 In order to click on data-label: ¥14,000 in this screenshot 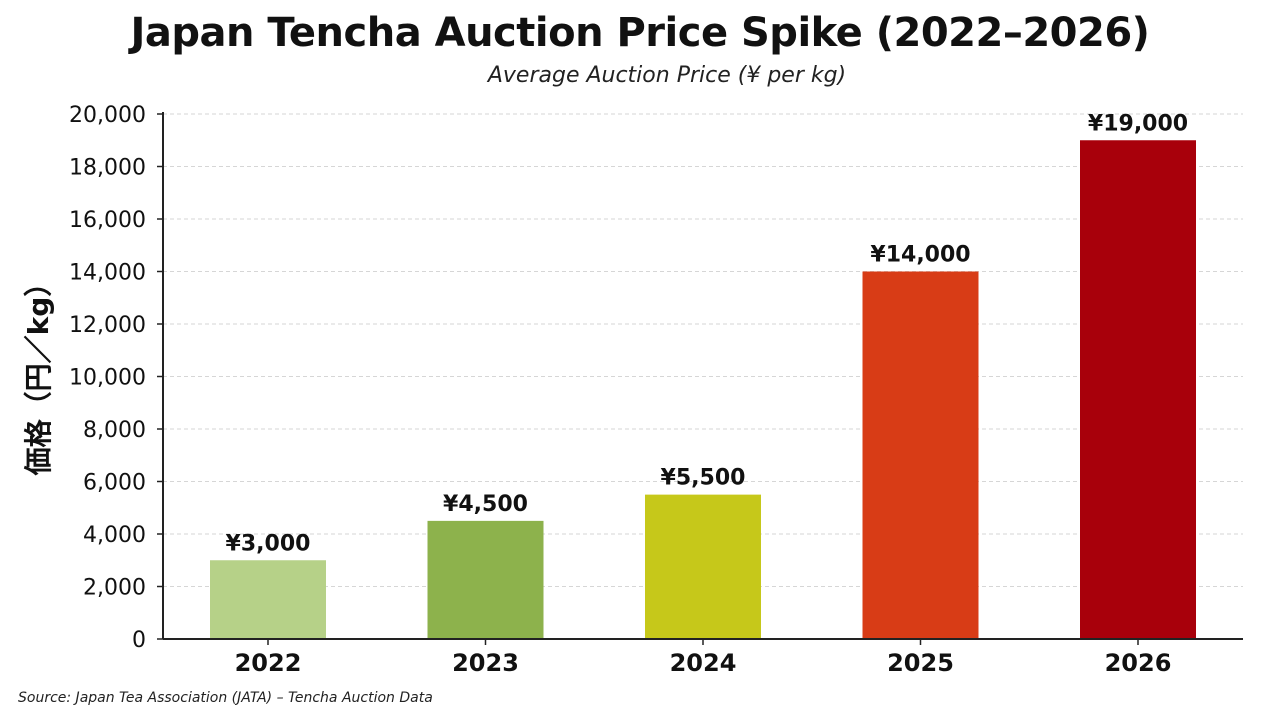, I will do `click(920, 255)`.